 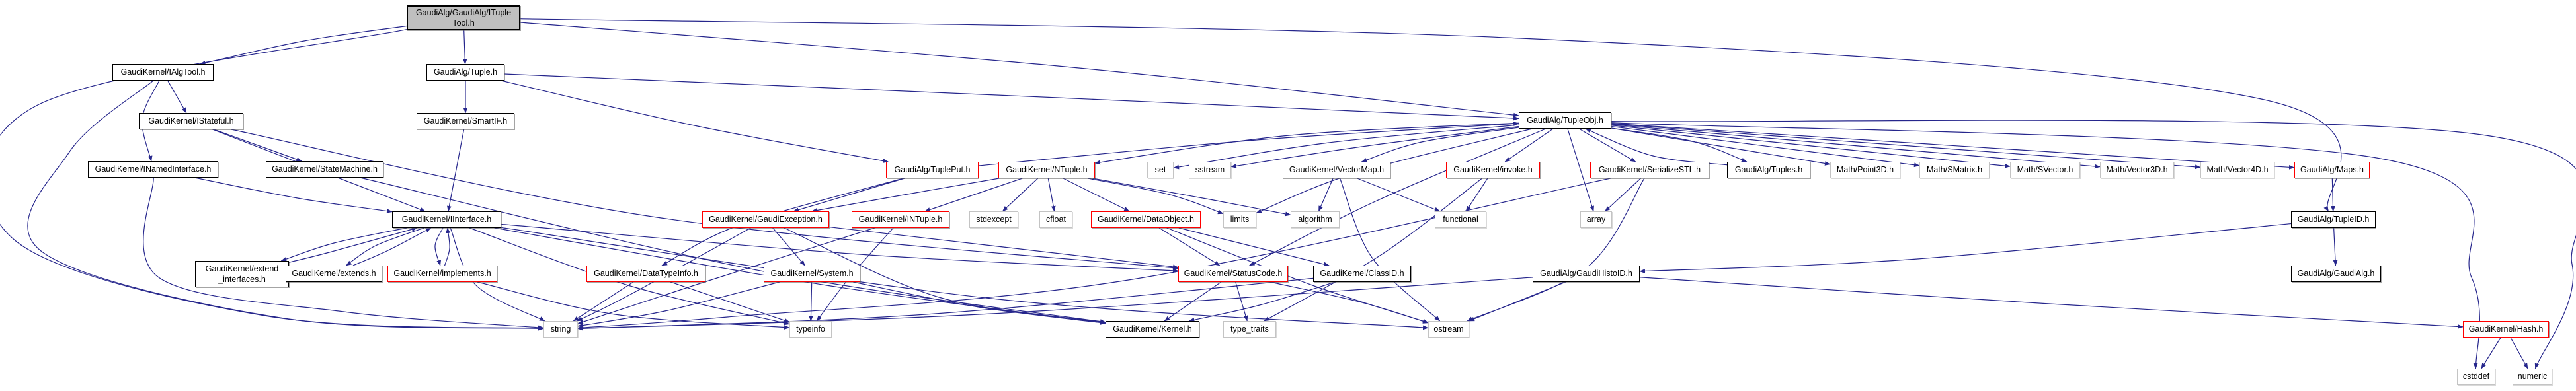 What do you see at coordinates (1051, 195) in the screenshot?
I see `edge-ntuple-to-cfloat` at bounding box center [1051, 195].